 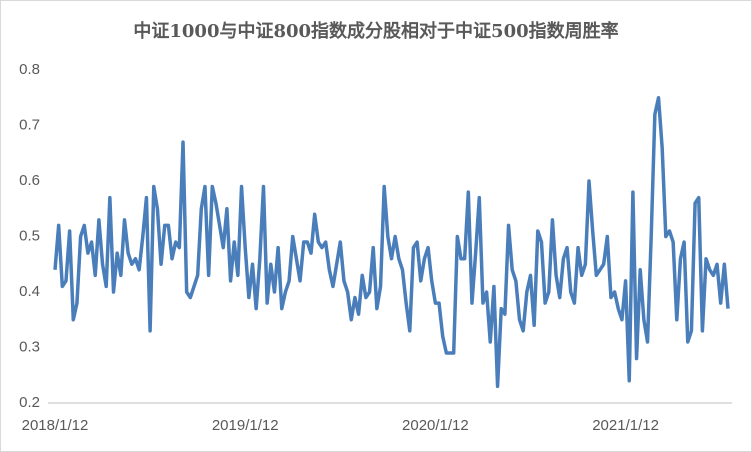 What do you see at coordinates (29, 180) in the screenshot?
I see `y-tick-label: 0.6` at bounding box center [29, 180].